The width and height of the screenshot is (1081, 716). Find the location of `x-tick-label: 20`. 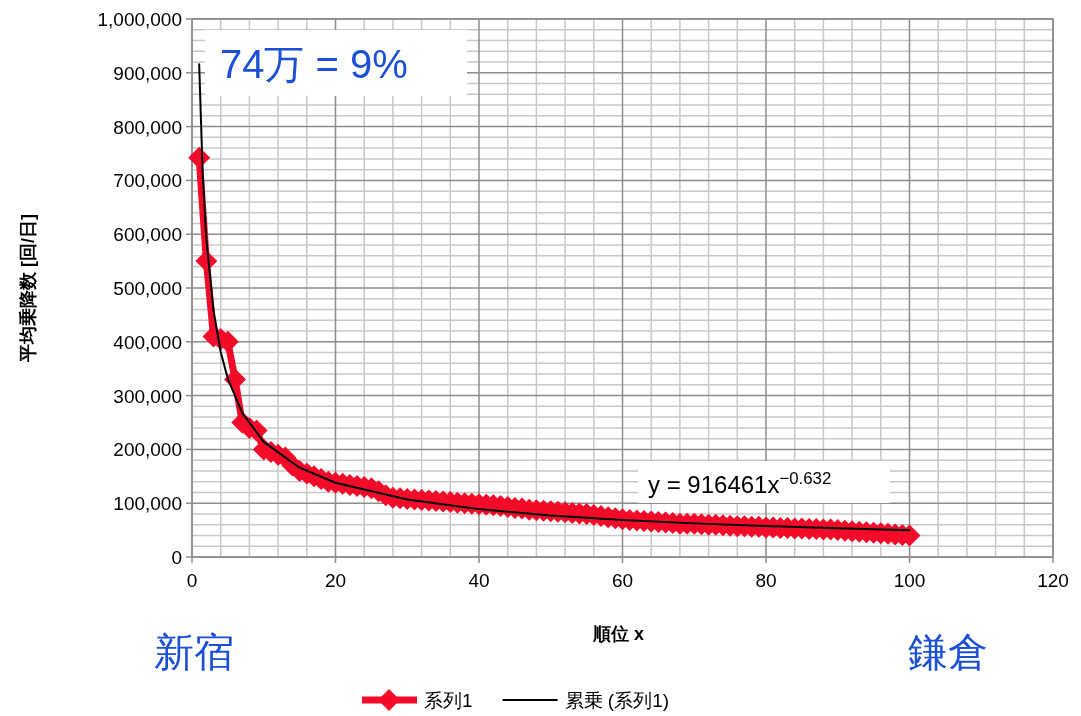

x-tick-label: 20 is located at coordinates (335, 580).